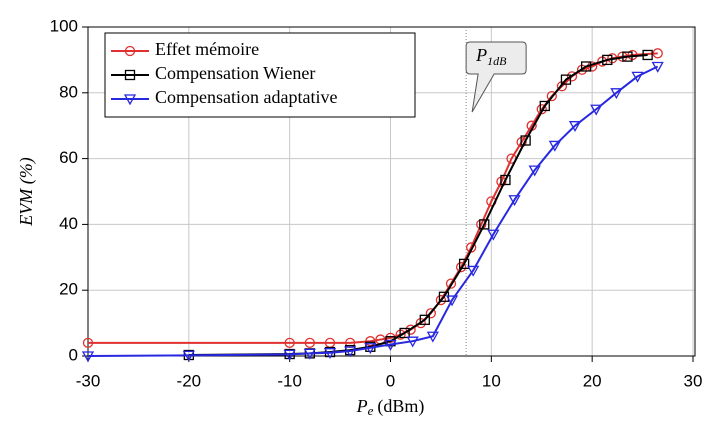  Describe the element at coordinates (362, 406) in the screenshot. I see `x-label-main: P` at that location.